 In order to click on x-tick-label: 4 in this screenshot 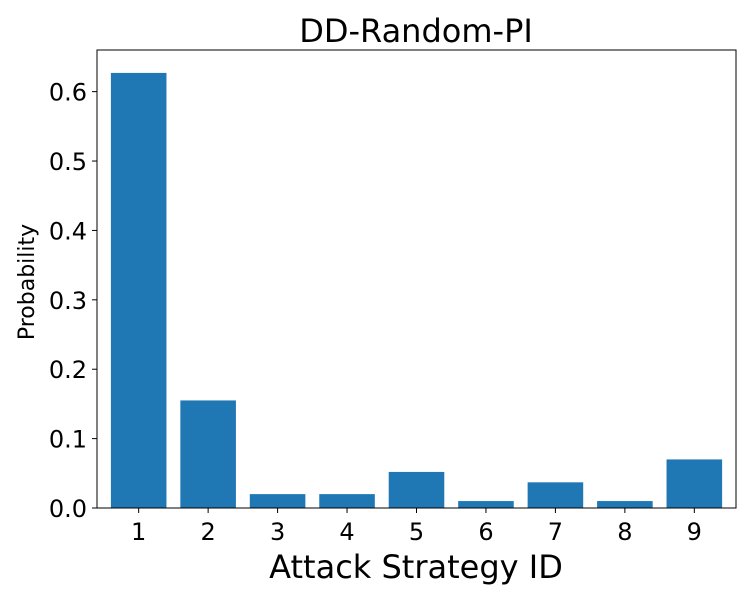, I will do `click(346, 532)`.